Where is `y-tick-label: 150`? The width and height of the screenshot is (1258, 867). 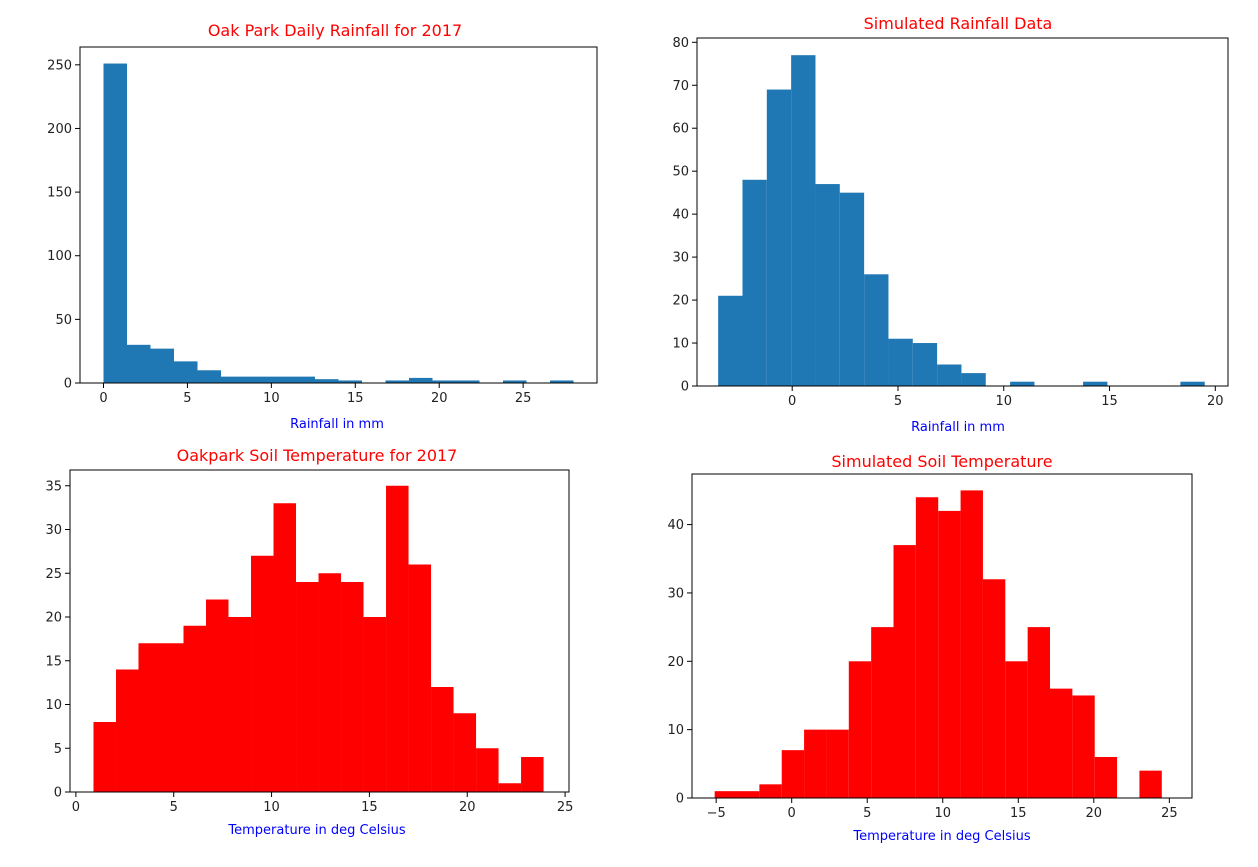 y-tick-label: 150 is located at coordinates (59, 193).